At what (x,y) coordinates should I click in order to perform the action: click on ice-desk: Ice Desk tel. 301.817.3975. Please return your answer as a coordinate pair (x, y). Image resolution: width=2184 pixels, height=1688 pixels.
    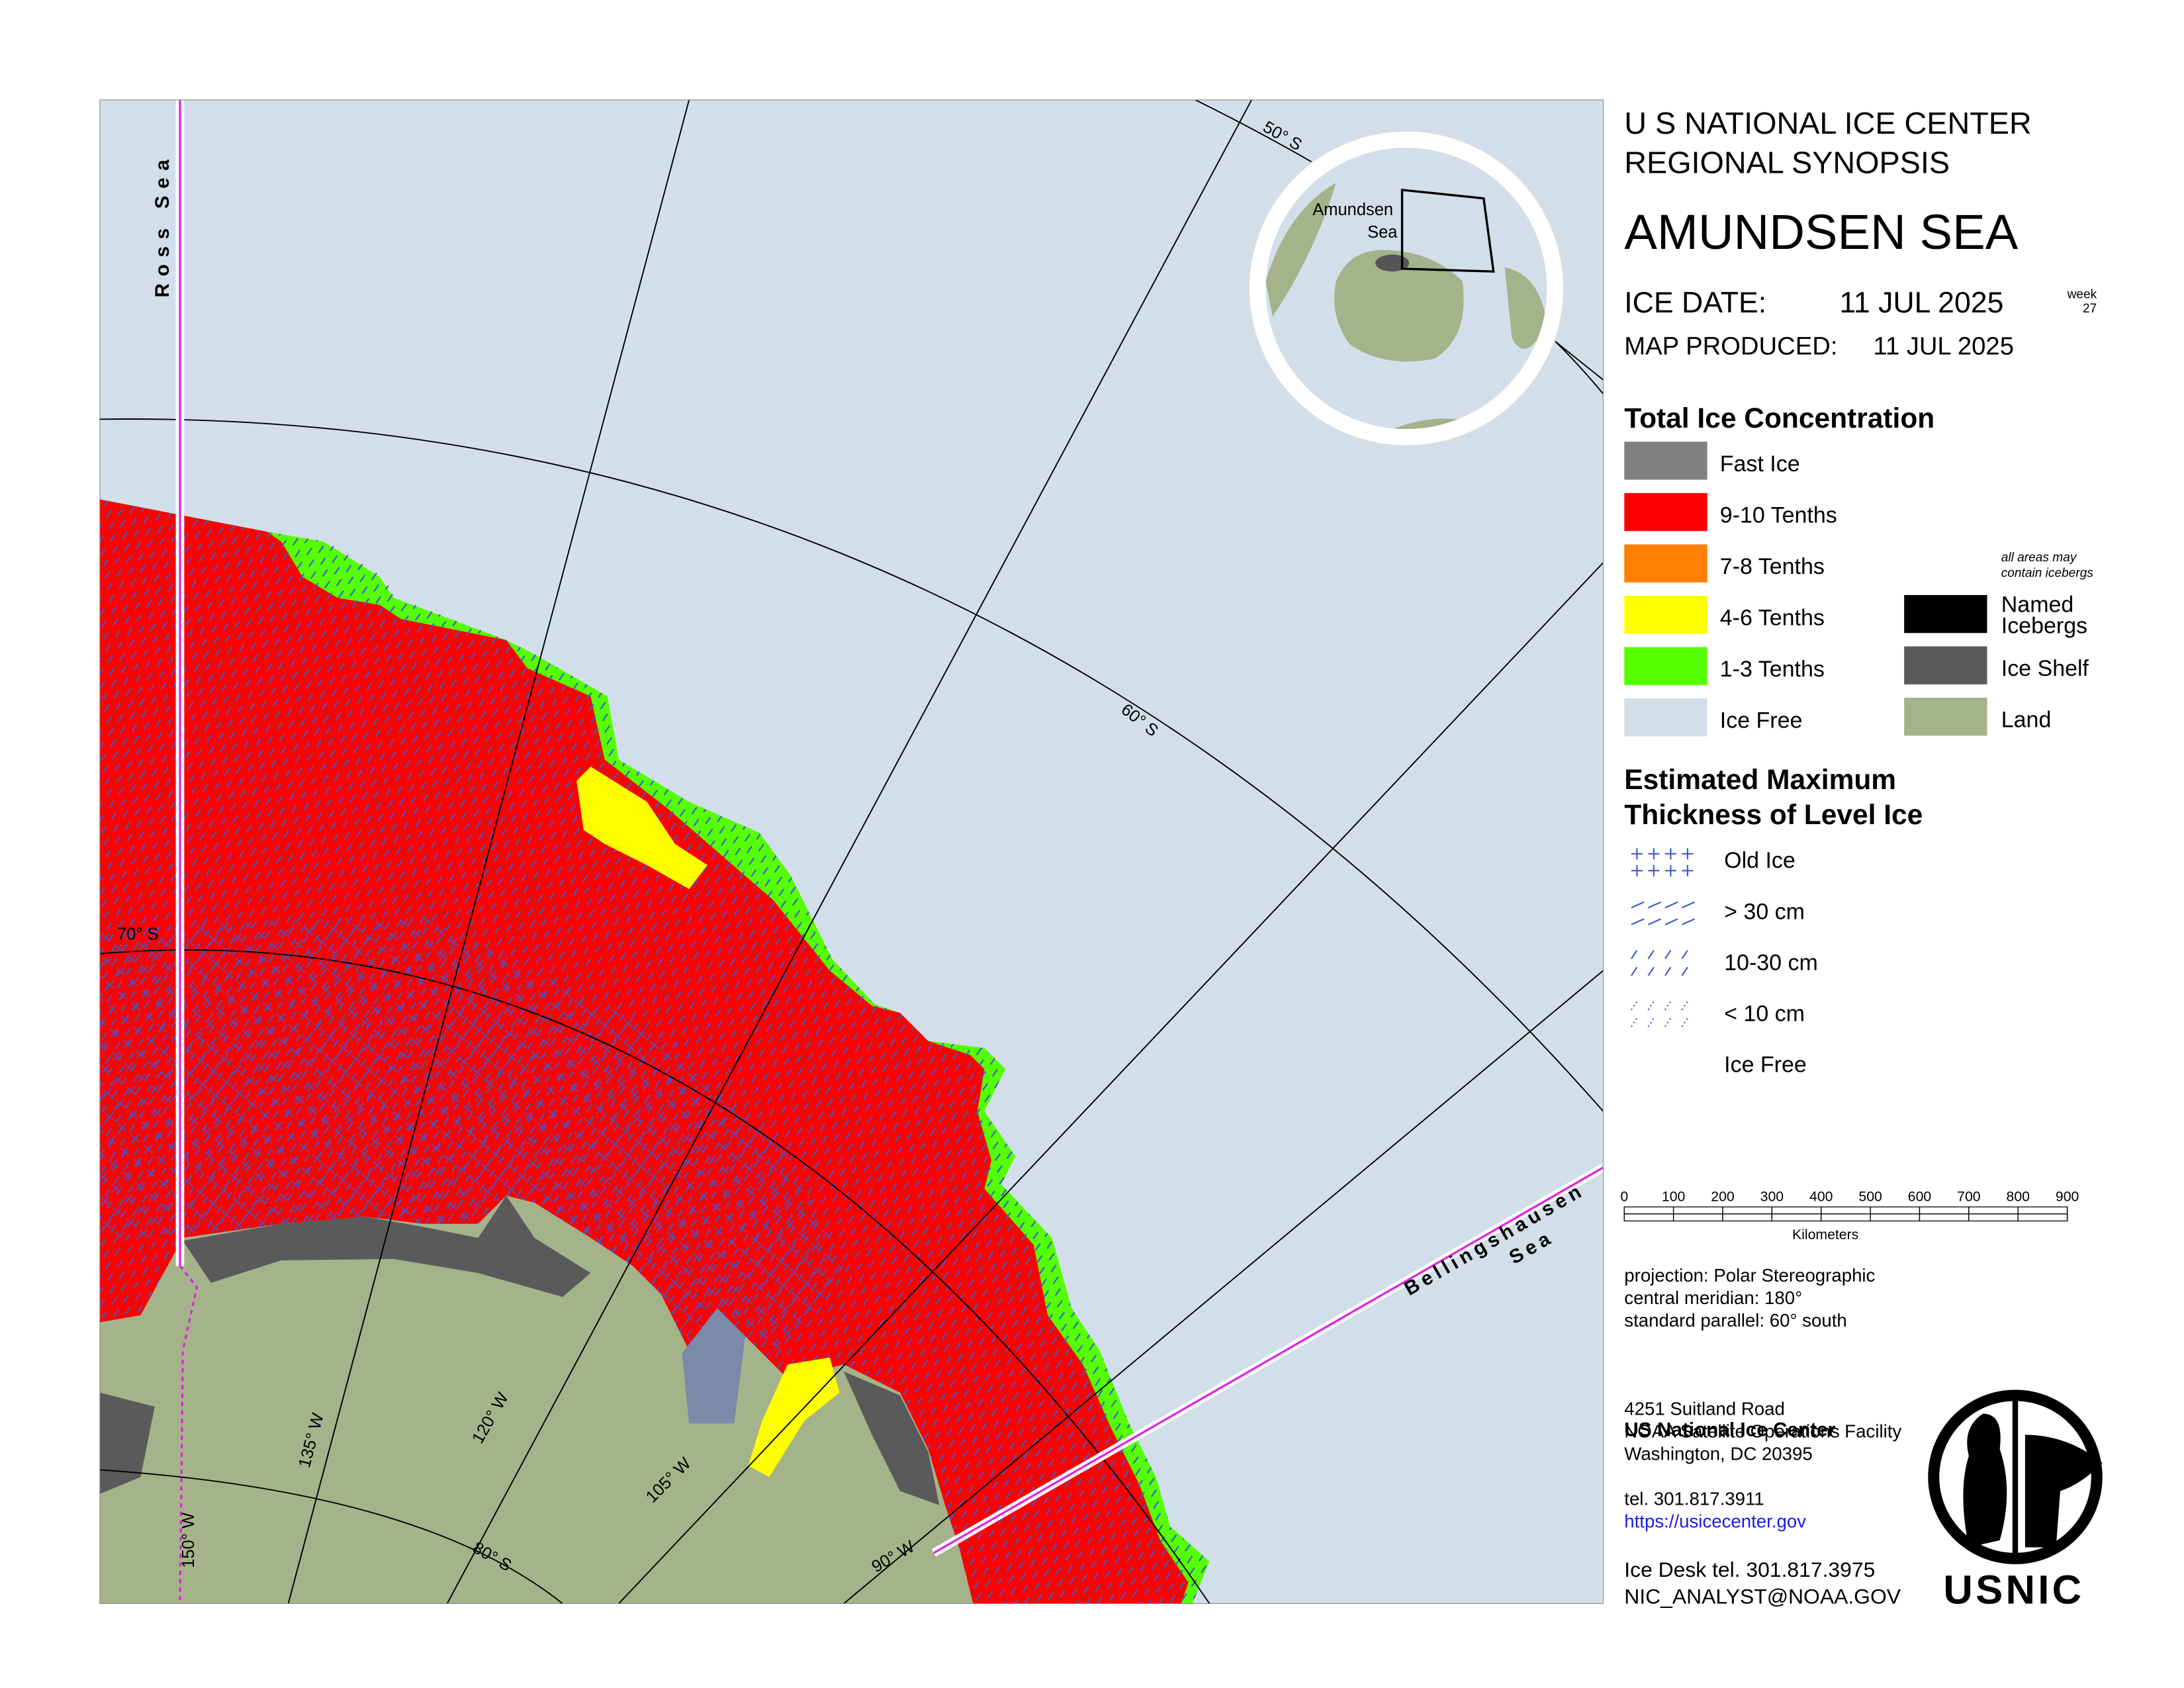
    Looking at the image, I should click on (1749, 1569).